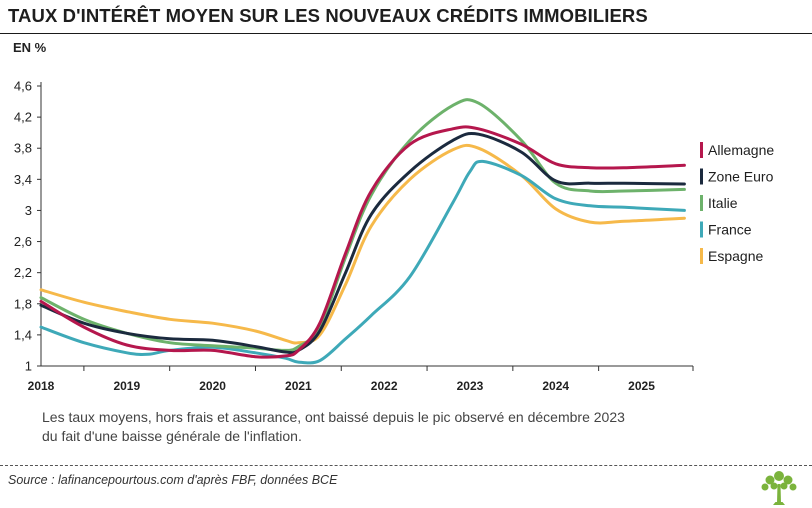 The width and height of the screenshot is (812, 508). What do you see at coordinates (23, 272) in the screenshot?
I see `y-tick-label: 2,2` at bounding box center [23, 272].